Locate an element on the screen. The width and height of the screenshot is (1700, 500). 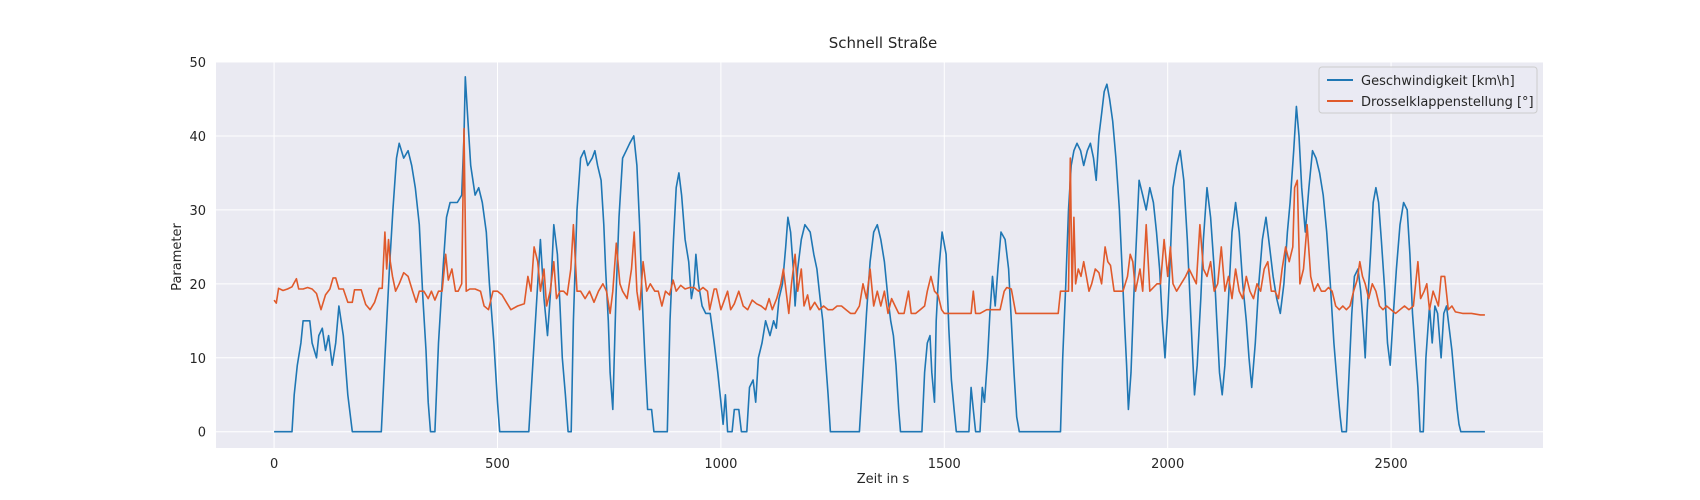
legend-label-0: Geschwindigkeit [km\h] is located at coordinates (1438, 81).